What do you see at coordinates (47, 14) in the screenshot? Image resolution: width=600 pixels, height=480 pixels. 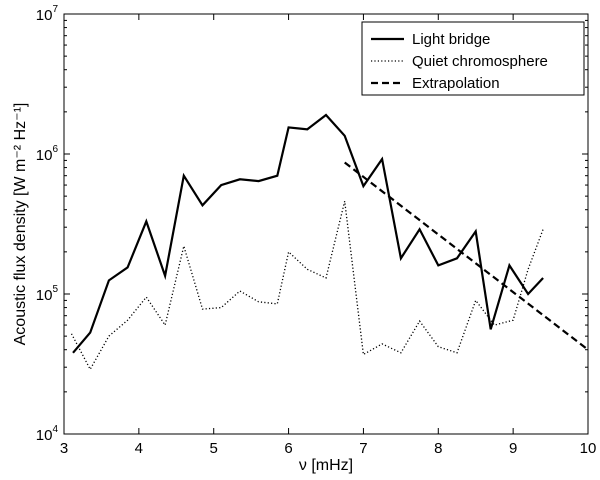 I see `y-tick-label: 10⁷` at bounding box center [47, 14].